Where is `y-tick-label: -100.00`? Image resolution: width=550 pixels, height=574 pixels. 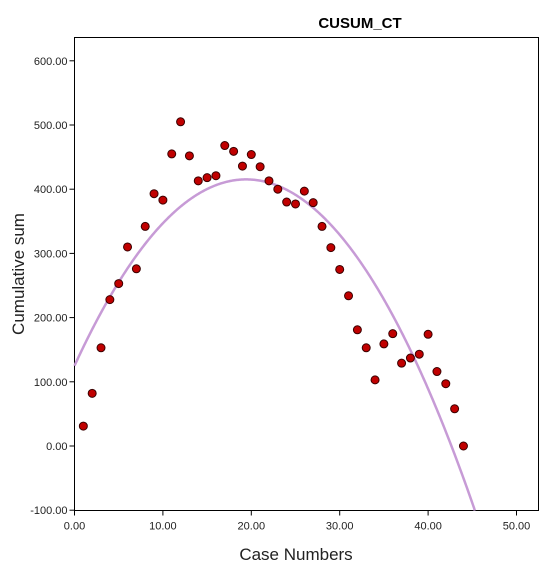
y-tick-label: -100.00 is located at coordinates (48, 511).